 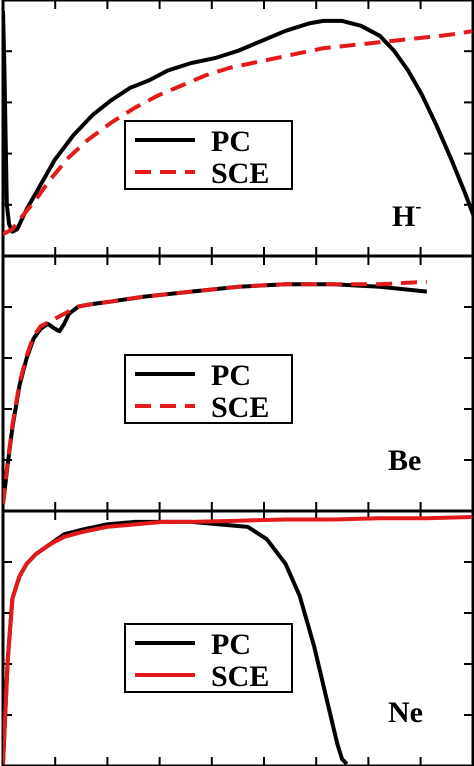 What do you see at coordinates (418, 206) in the screenshot?
I see `panel-label-superscript: -` at bounding box center [418, 206].